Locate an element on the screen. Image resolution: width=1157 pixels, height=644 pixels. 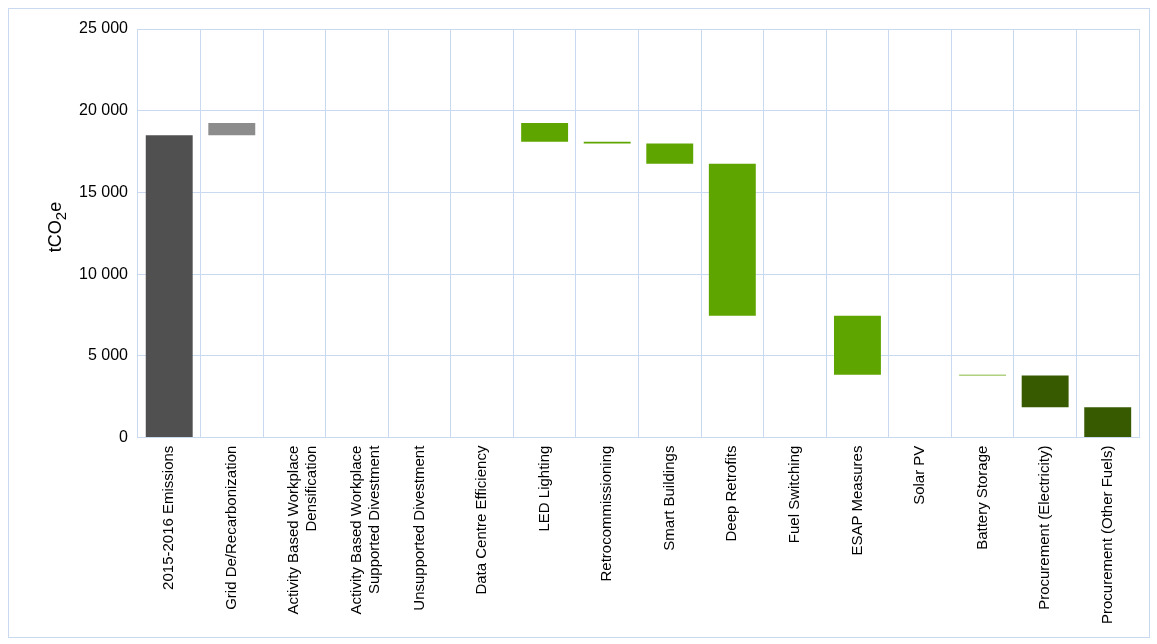
x-tick-label: LED Lighting is located at coordinates (543, 488).